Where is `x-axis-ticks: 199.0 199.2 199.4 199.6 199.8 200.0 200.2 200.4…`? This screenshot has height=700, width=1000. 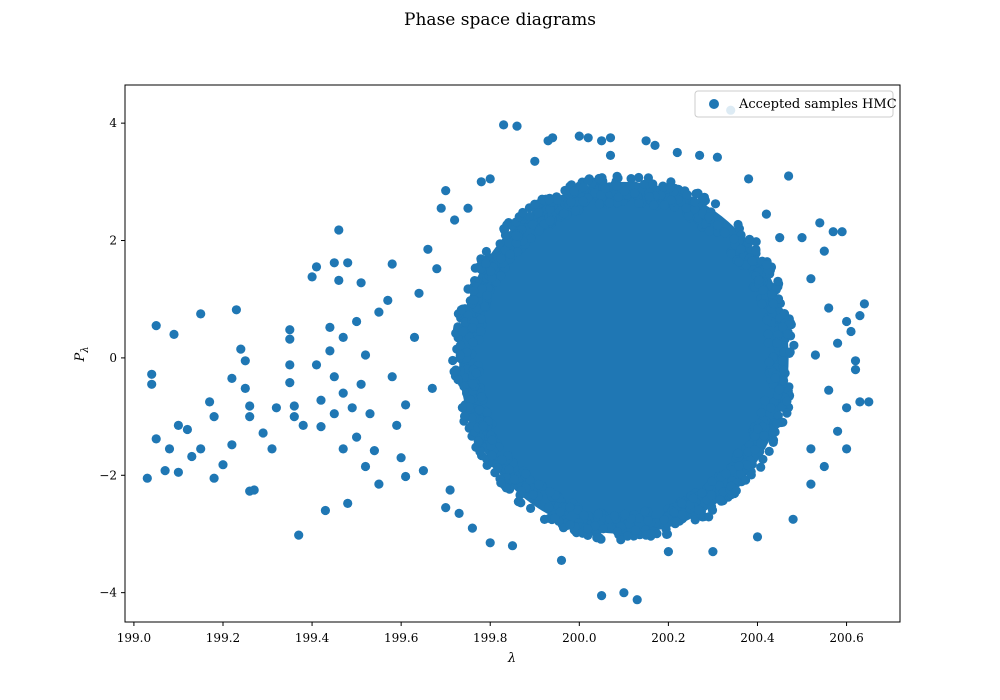 x-axis-ticks: 199.0 199.2 199.4 199.6 199.8 200.0 200.2 200.4… is located at coordinates (490, 633).